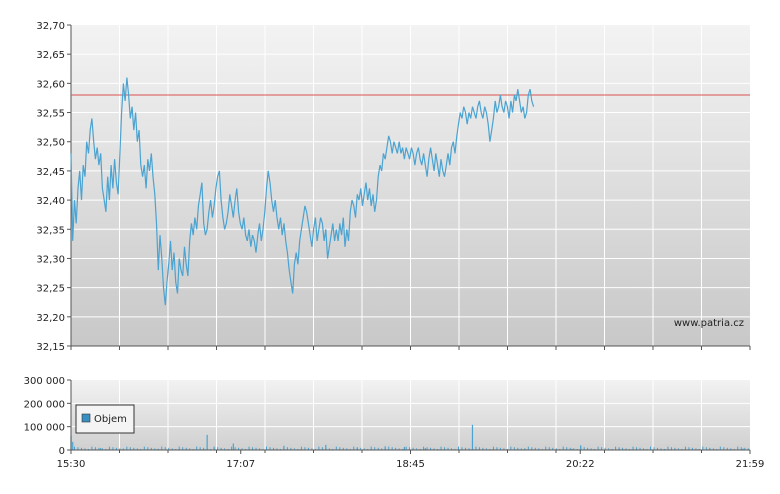  I want to click on x-tick-label: 17:07, so click(240, 464).